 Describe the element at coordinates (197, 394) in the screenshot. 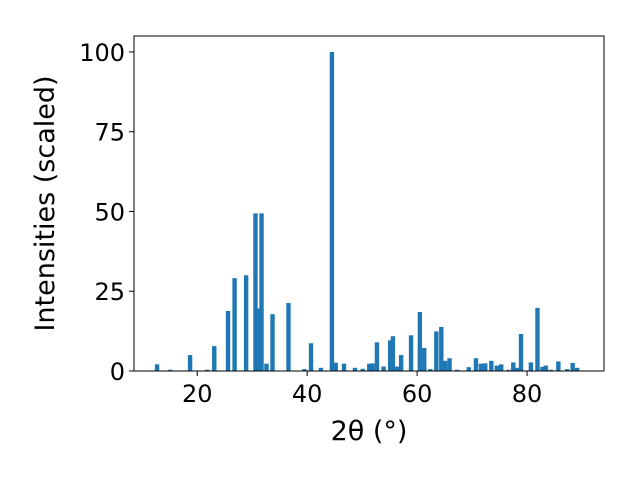

I see `x-tick-label-20: 20` at that location.